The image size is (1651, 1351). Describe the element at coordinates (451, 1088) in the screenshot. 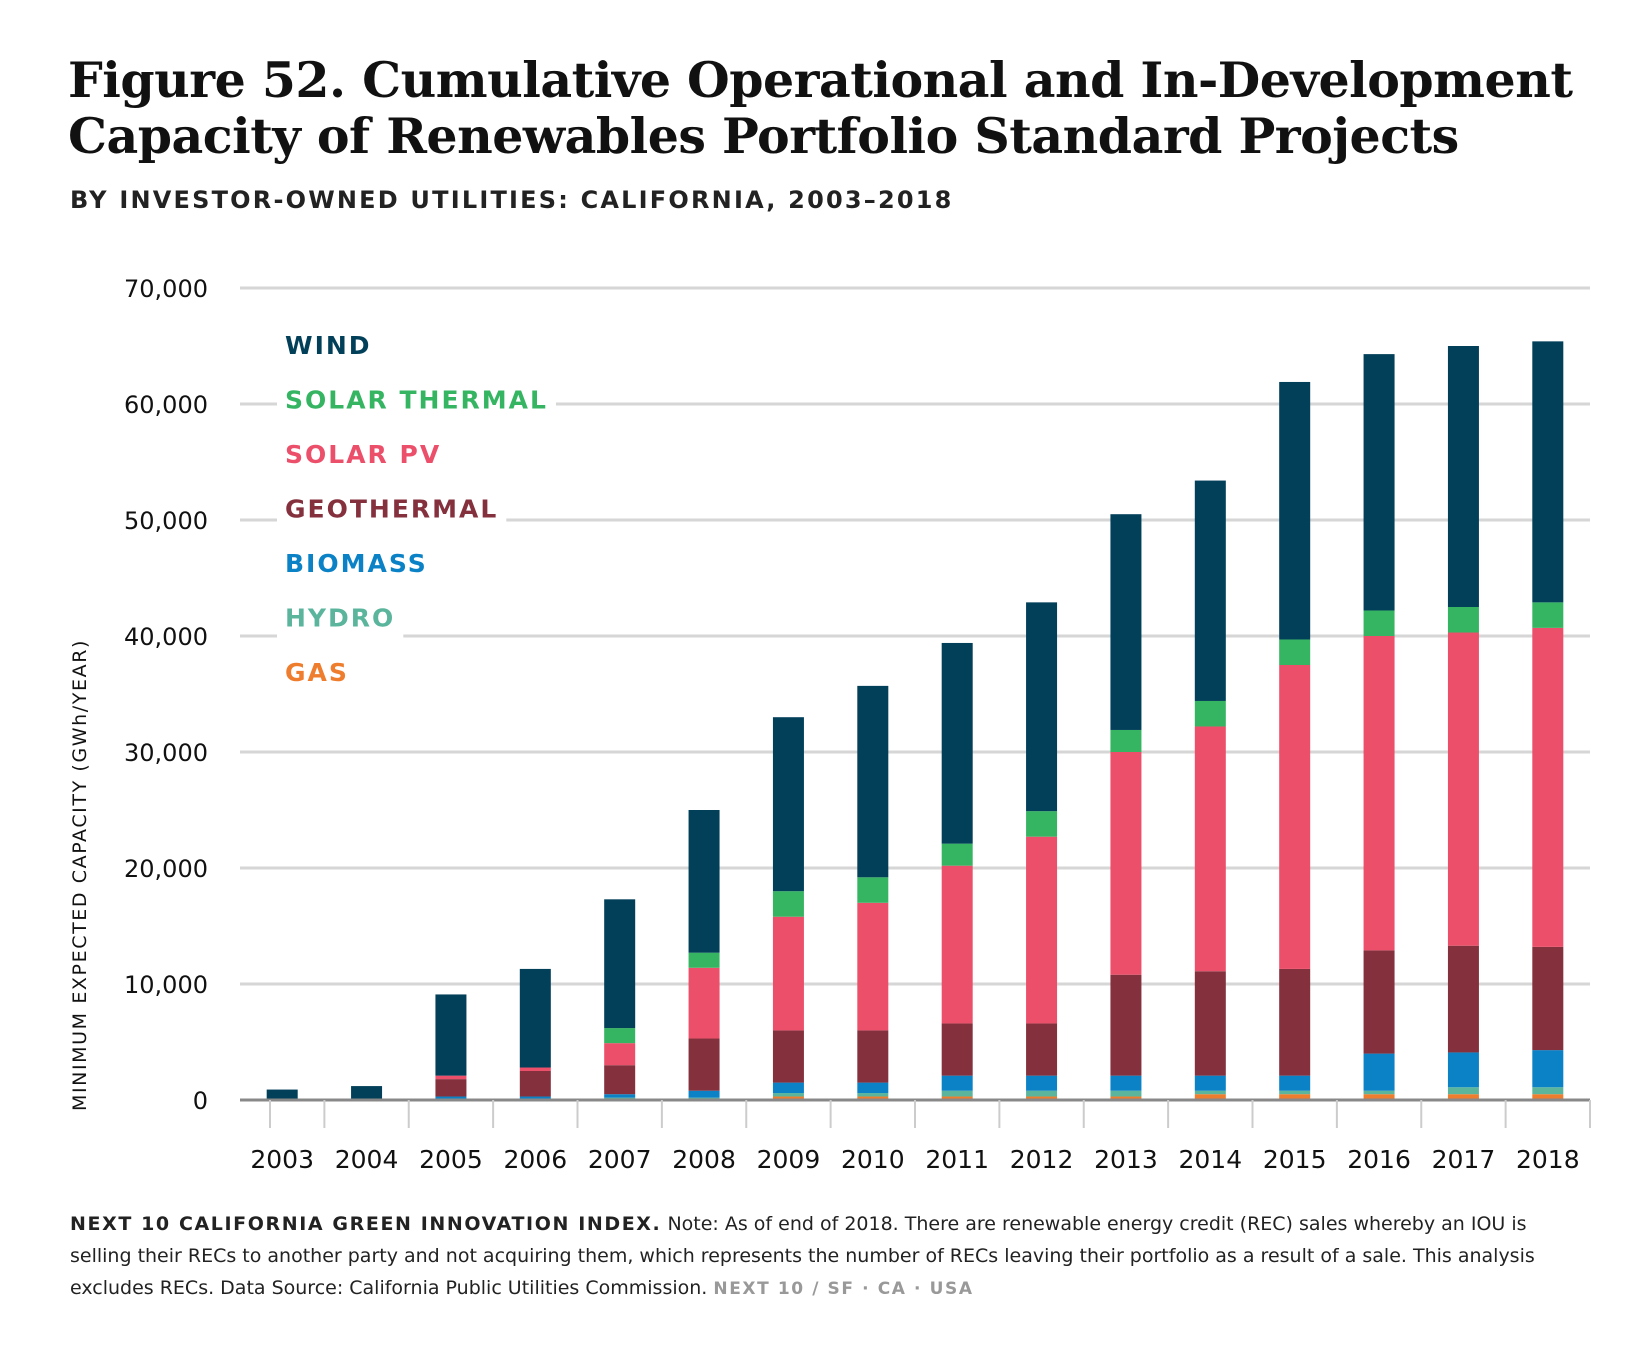

I see `bar-segment-geothermal-2005` at that location.